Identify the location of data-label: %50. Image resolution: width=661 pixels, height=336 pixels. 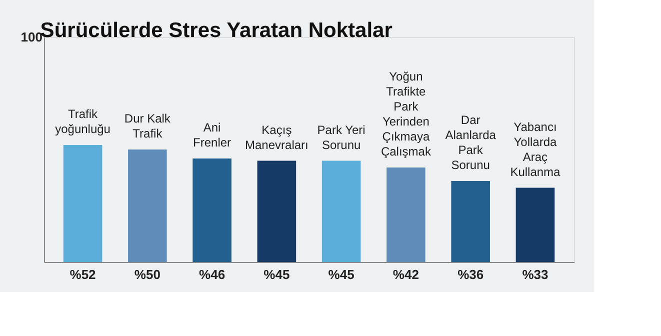
(147, 274).